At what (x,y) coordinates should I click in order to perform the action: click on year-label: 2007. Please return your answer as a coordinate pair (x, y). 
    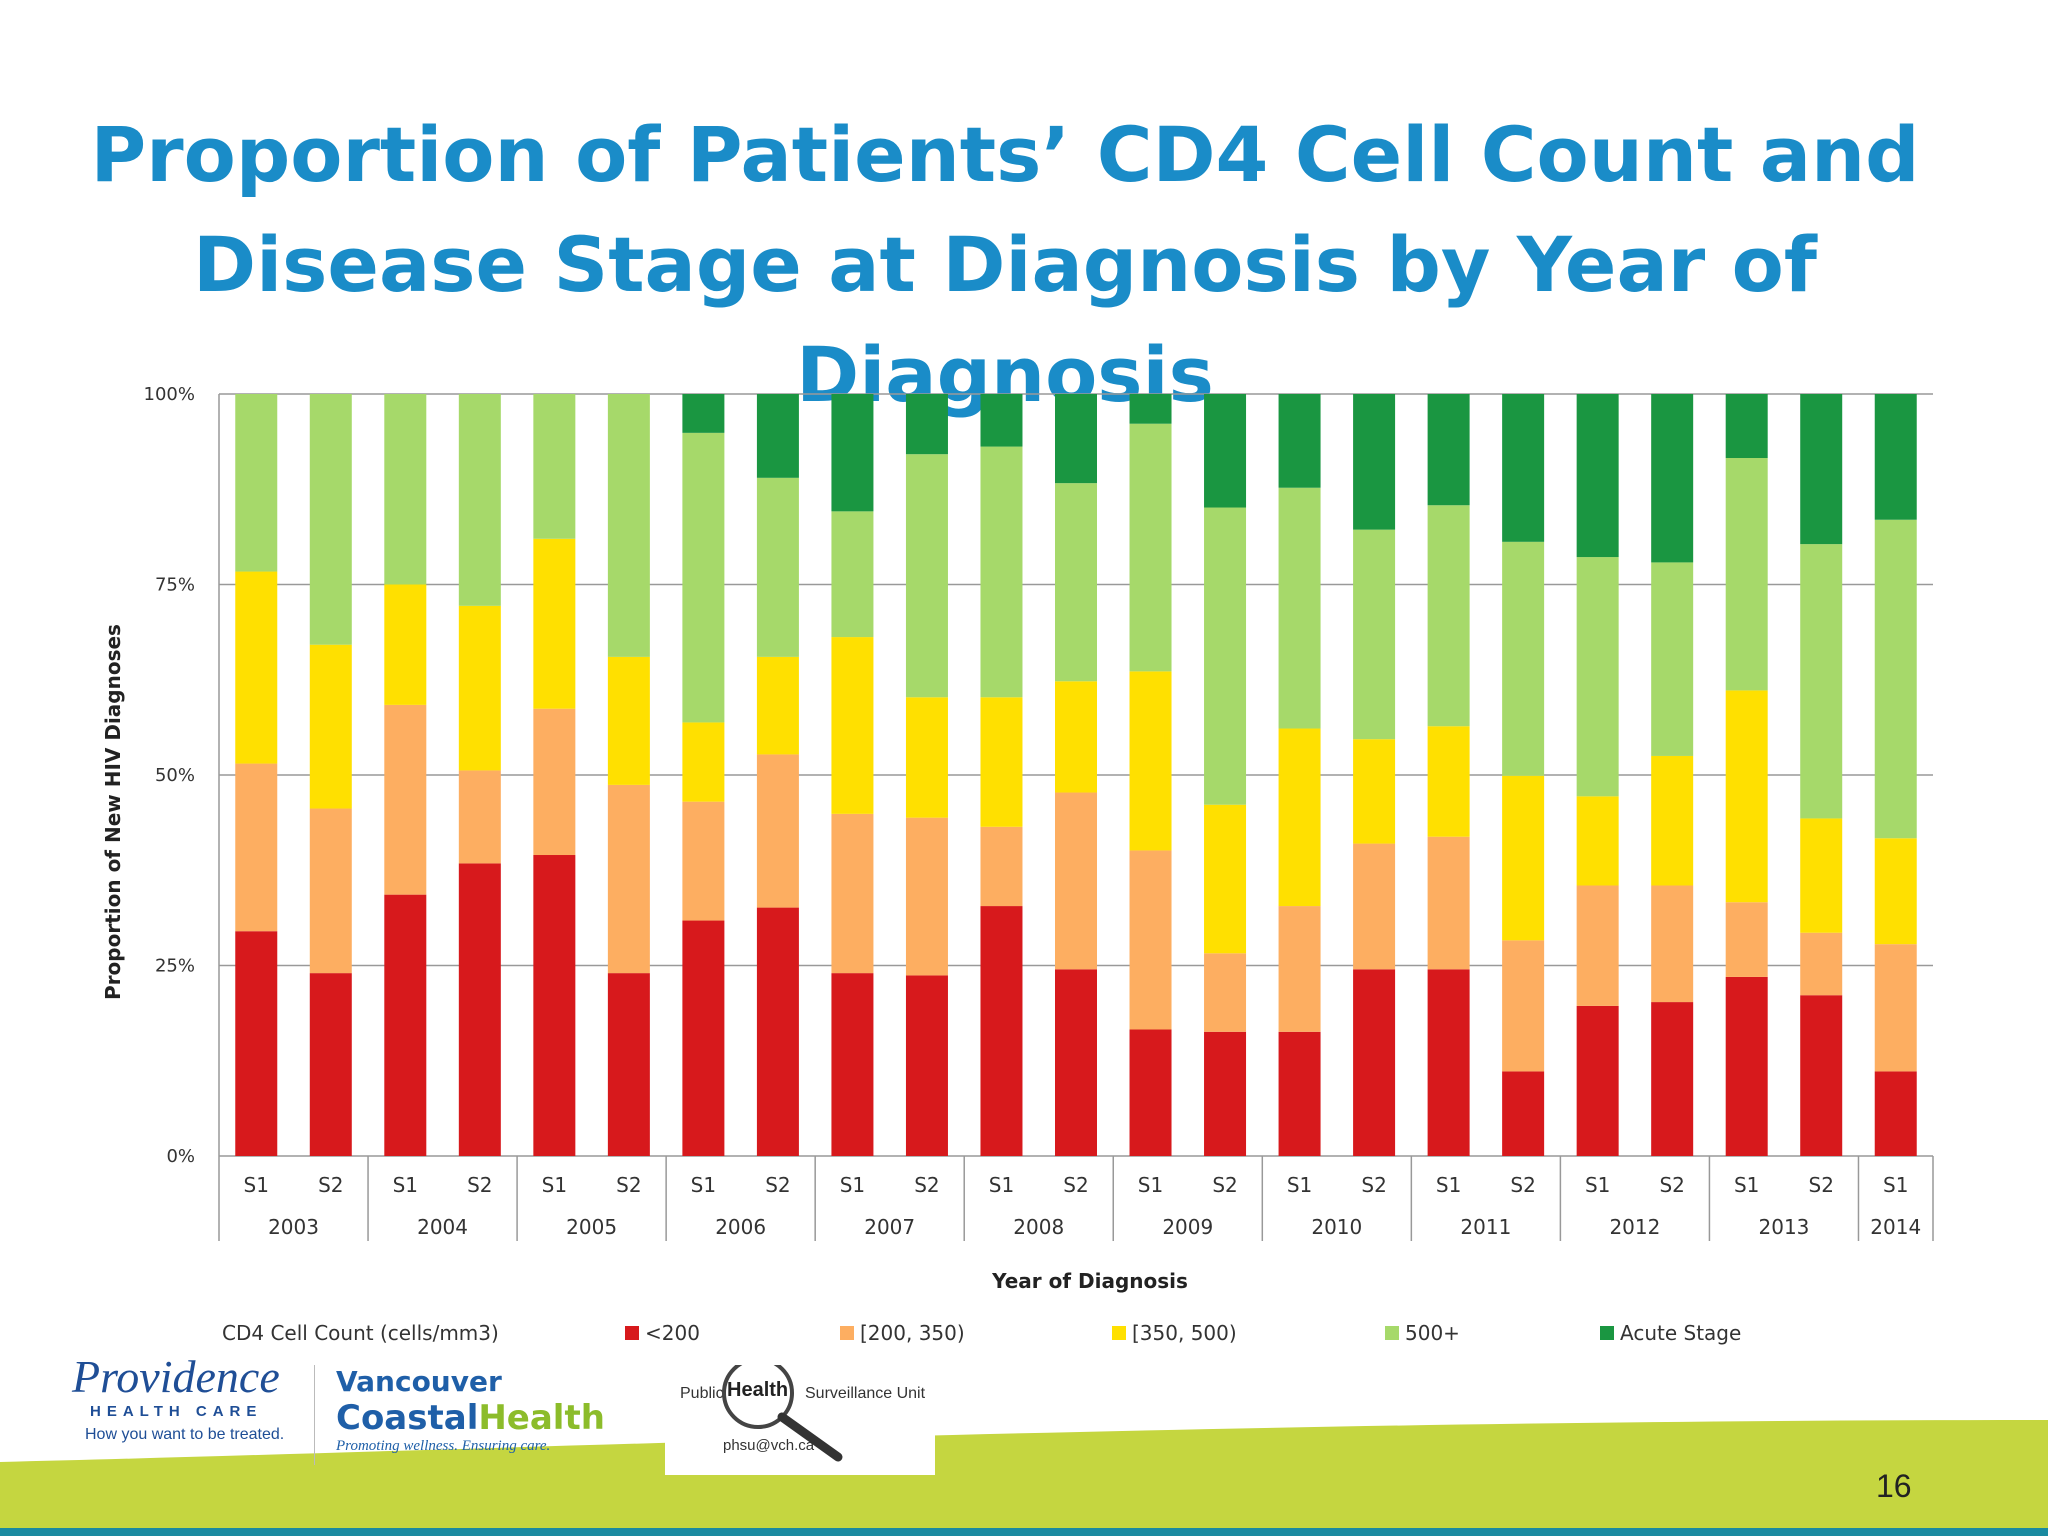
    Looking at the image, I should click on (889, 1227).